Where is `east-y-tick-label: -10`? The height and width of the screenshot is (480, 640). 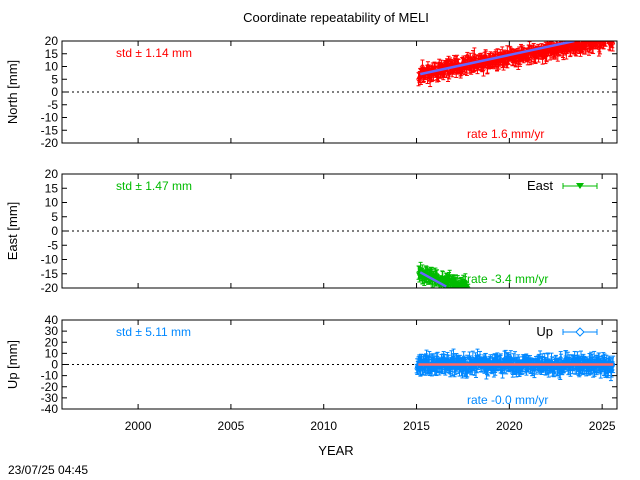 east-y-tick-label: -10 is located at coordinates (50, 260).